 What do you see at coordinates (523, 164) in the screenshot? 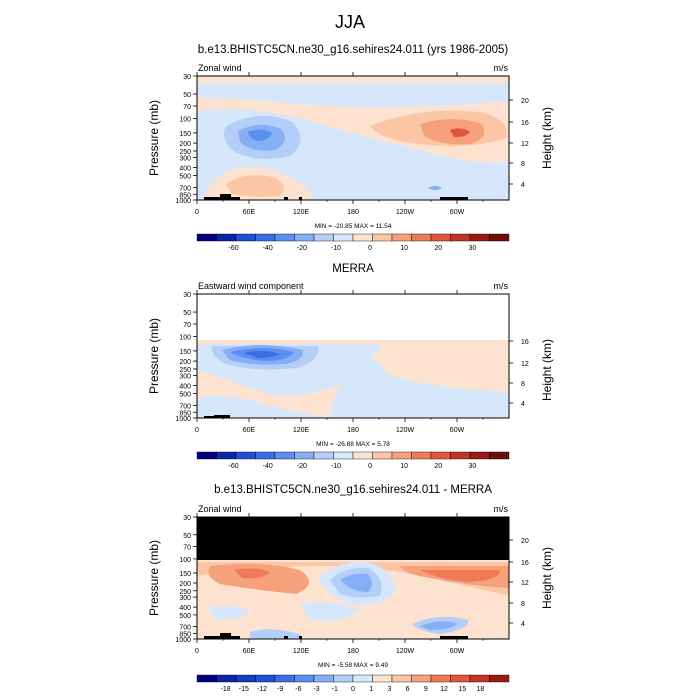
I see `height-tick-label: 8` at bounding box center [523, 164].